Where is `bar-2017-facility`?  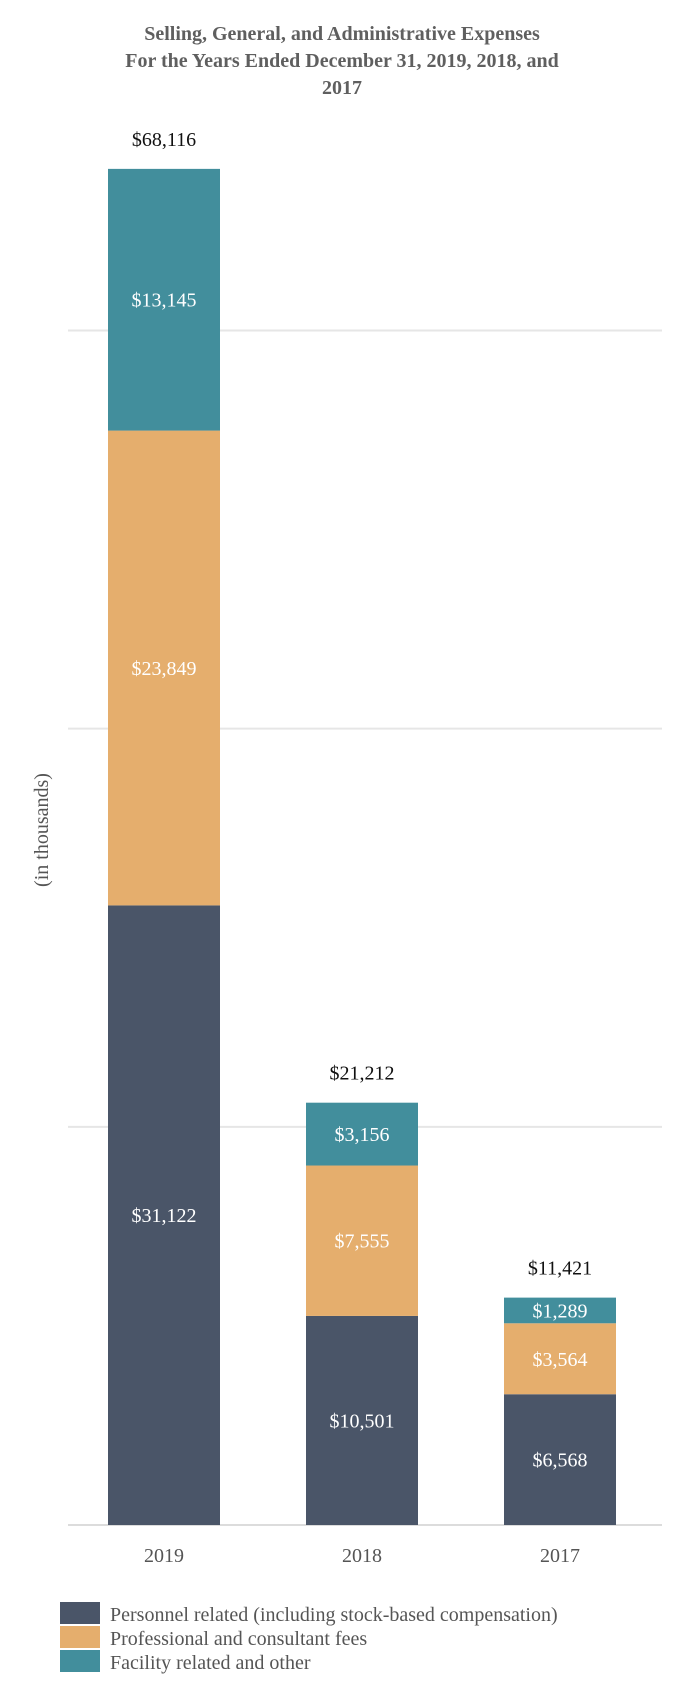
bar-2017-facility is located at coordinates (560, 1310).